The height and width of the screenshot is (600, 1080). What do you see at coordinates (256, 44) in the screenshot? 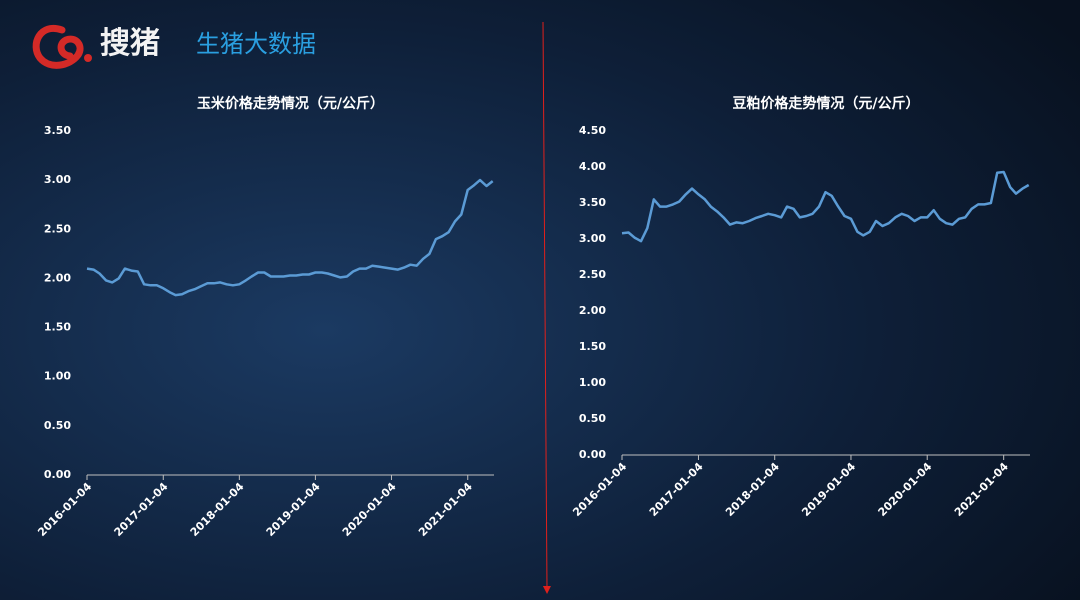
I see `brand-subtitle: 生猪大数据` at bounding box center [256, 44].